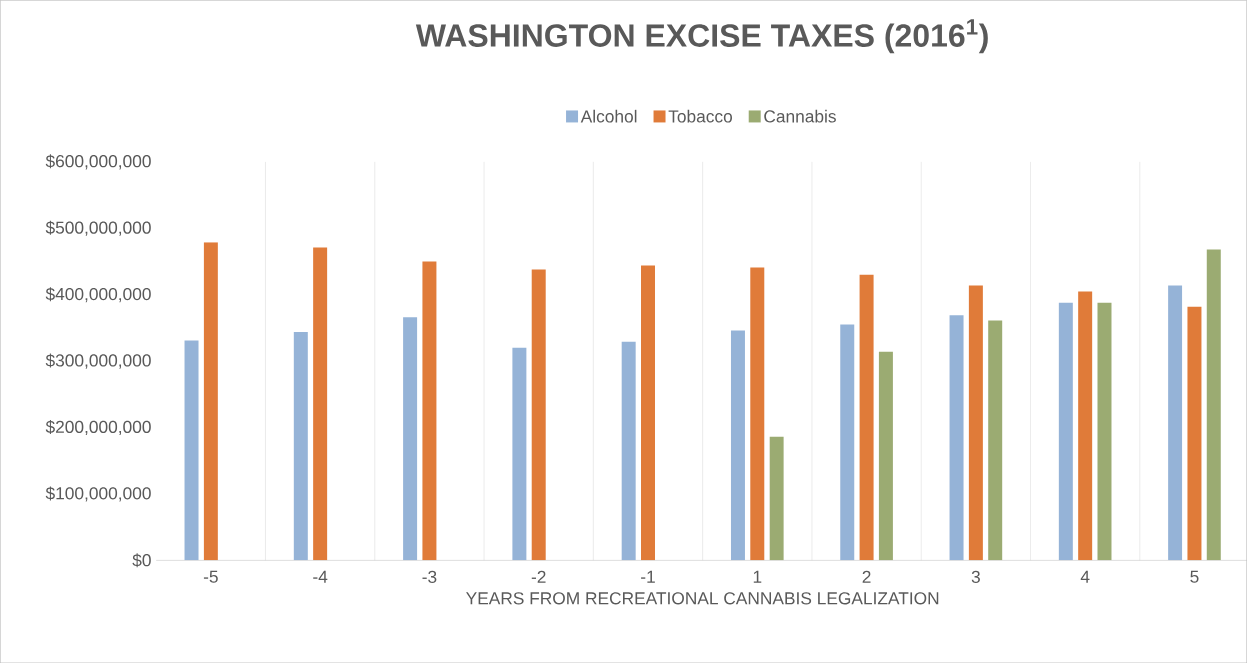 The width and height of the screenshot is (1247, 663). I want to click on chart-title: WASHINGTON EXCISE TAXES (2016$^{1}$), so click(701, 36).